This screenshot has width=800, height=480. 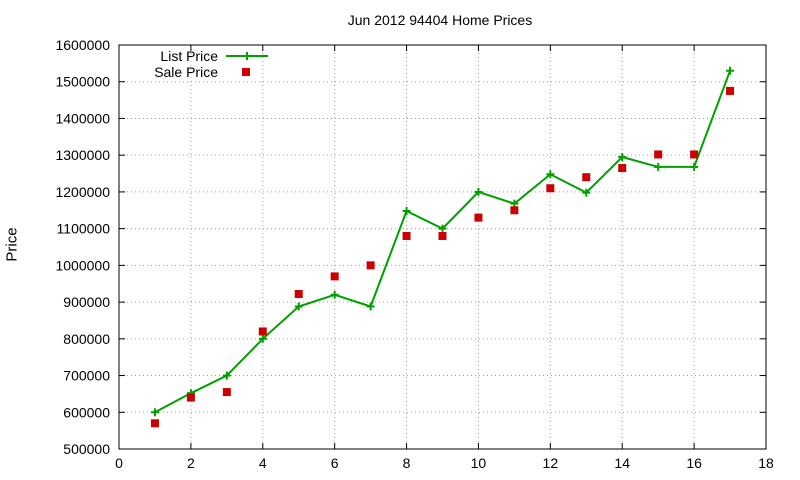 What do you see at coordinates (86, 339) in the screenshot?
I see `y-tick-label: 800000` at bounding box center [86, 339].